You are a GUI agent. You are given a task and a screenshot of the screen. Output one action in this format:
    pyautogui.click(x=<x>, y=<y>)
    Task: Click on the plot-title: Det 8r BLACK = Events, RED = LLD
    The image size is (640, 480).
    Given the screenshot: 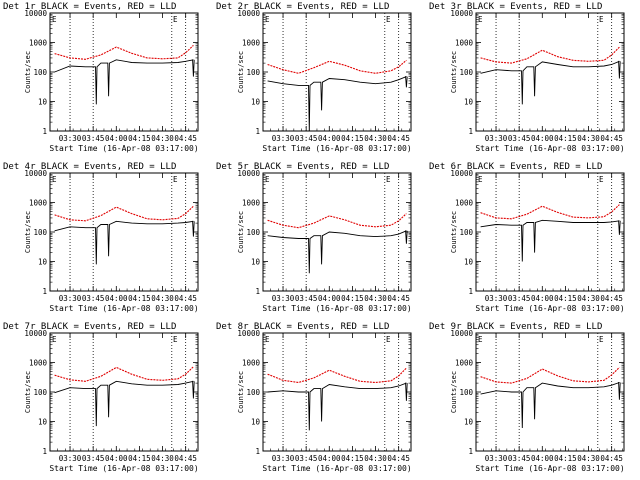 What is the action you would take?
    pyautogui.click(x=302, y=327)
    